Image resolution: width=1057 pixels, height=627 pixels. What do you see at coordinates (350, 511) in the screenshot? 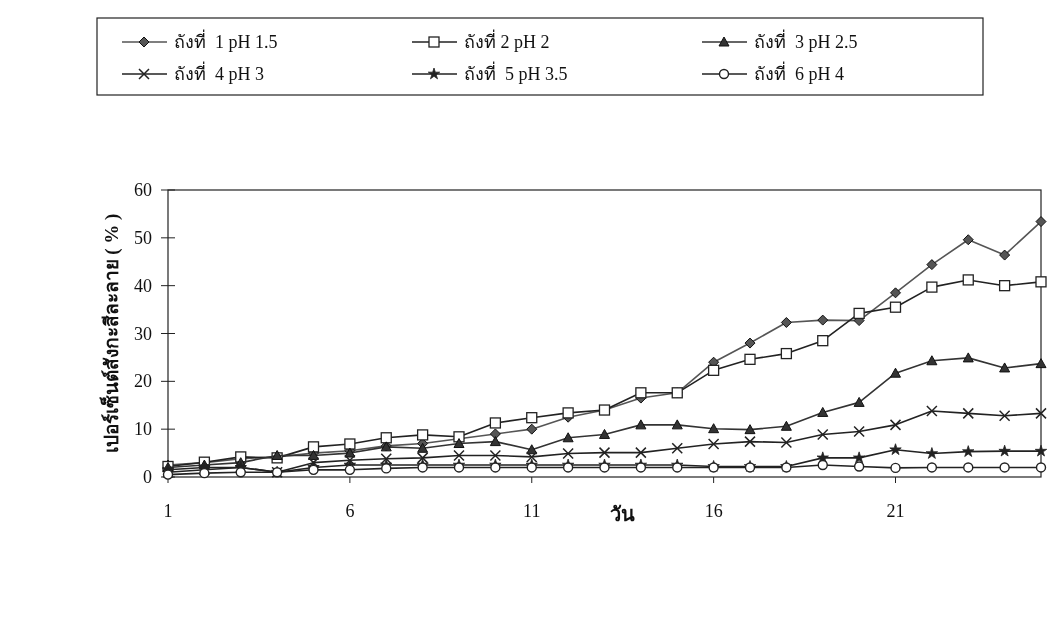
I see `x-tick-label: 6` at bounding box center [350, 511].